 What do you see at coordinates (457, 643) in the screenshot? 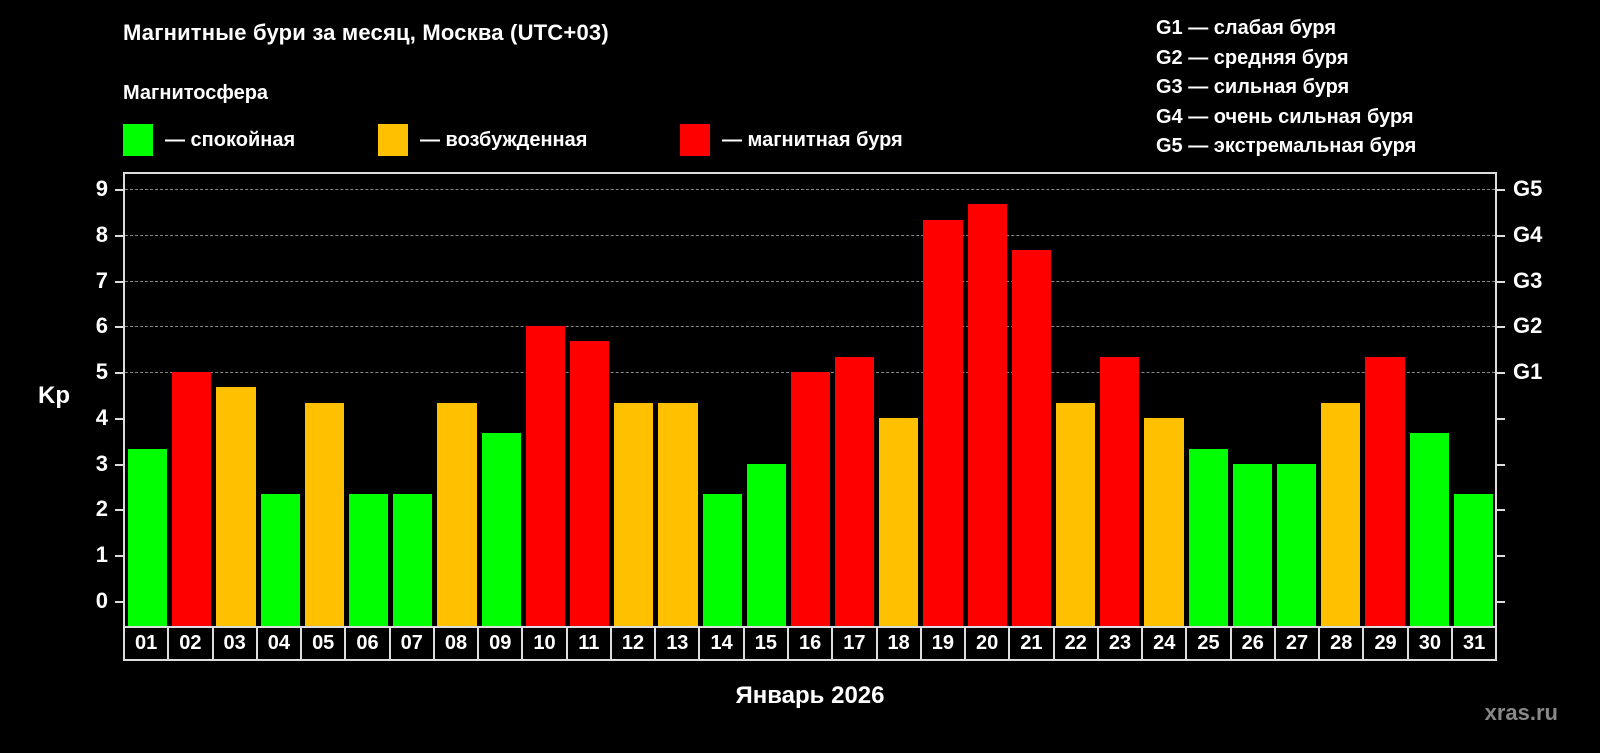
I see `x-tick-label: 08` at bounding box center [457, 643].